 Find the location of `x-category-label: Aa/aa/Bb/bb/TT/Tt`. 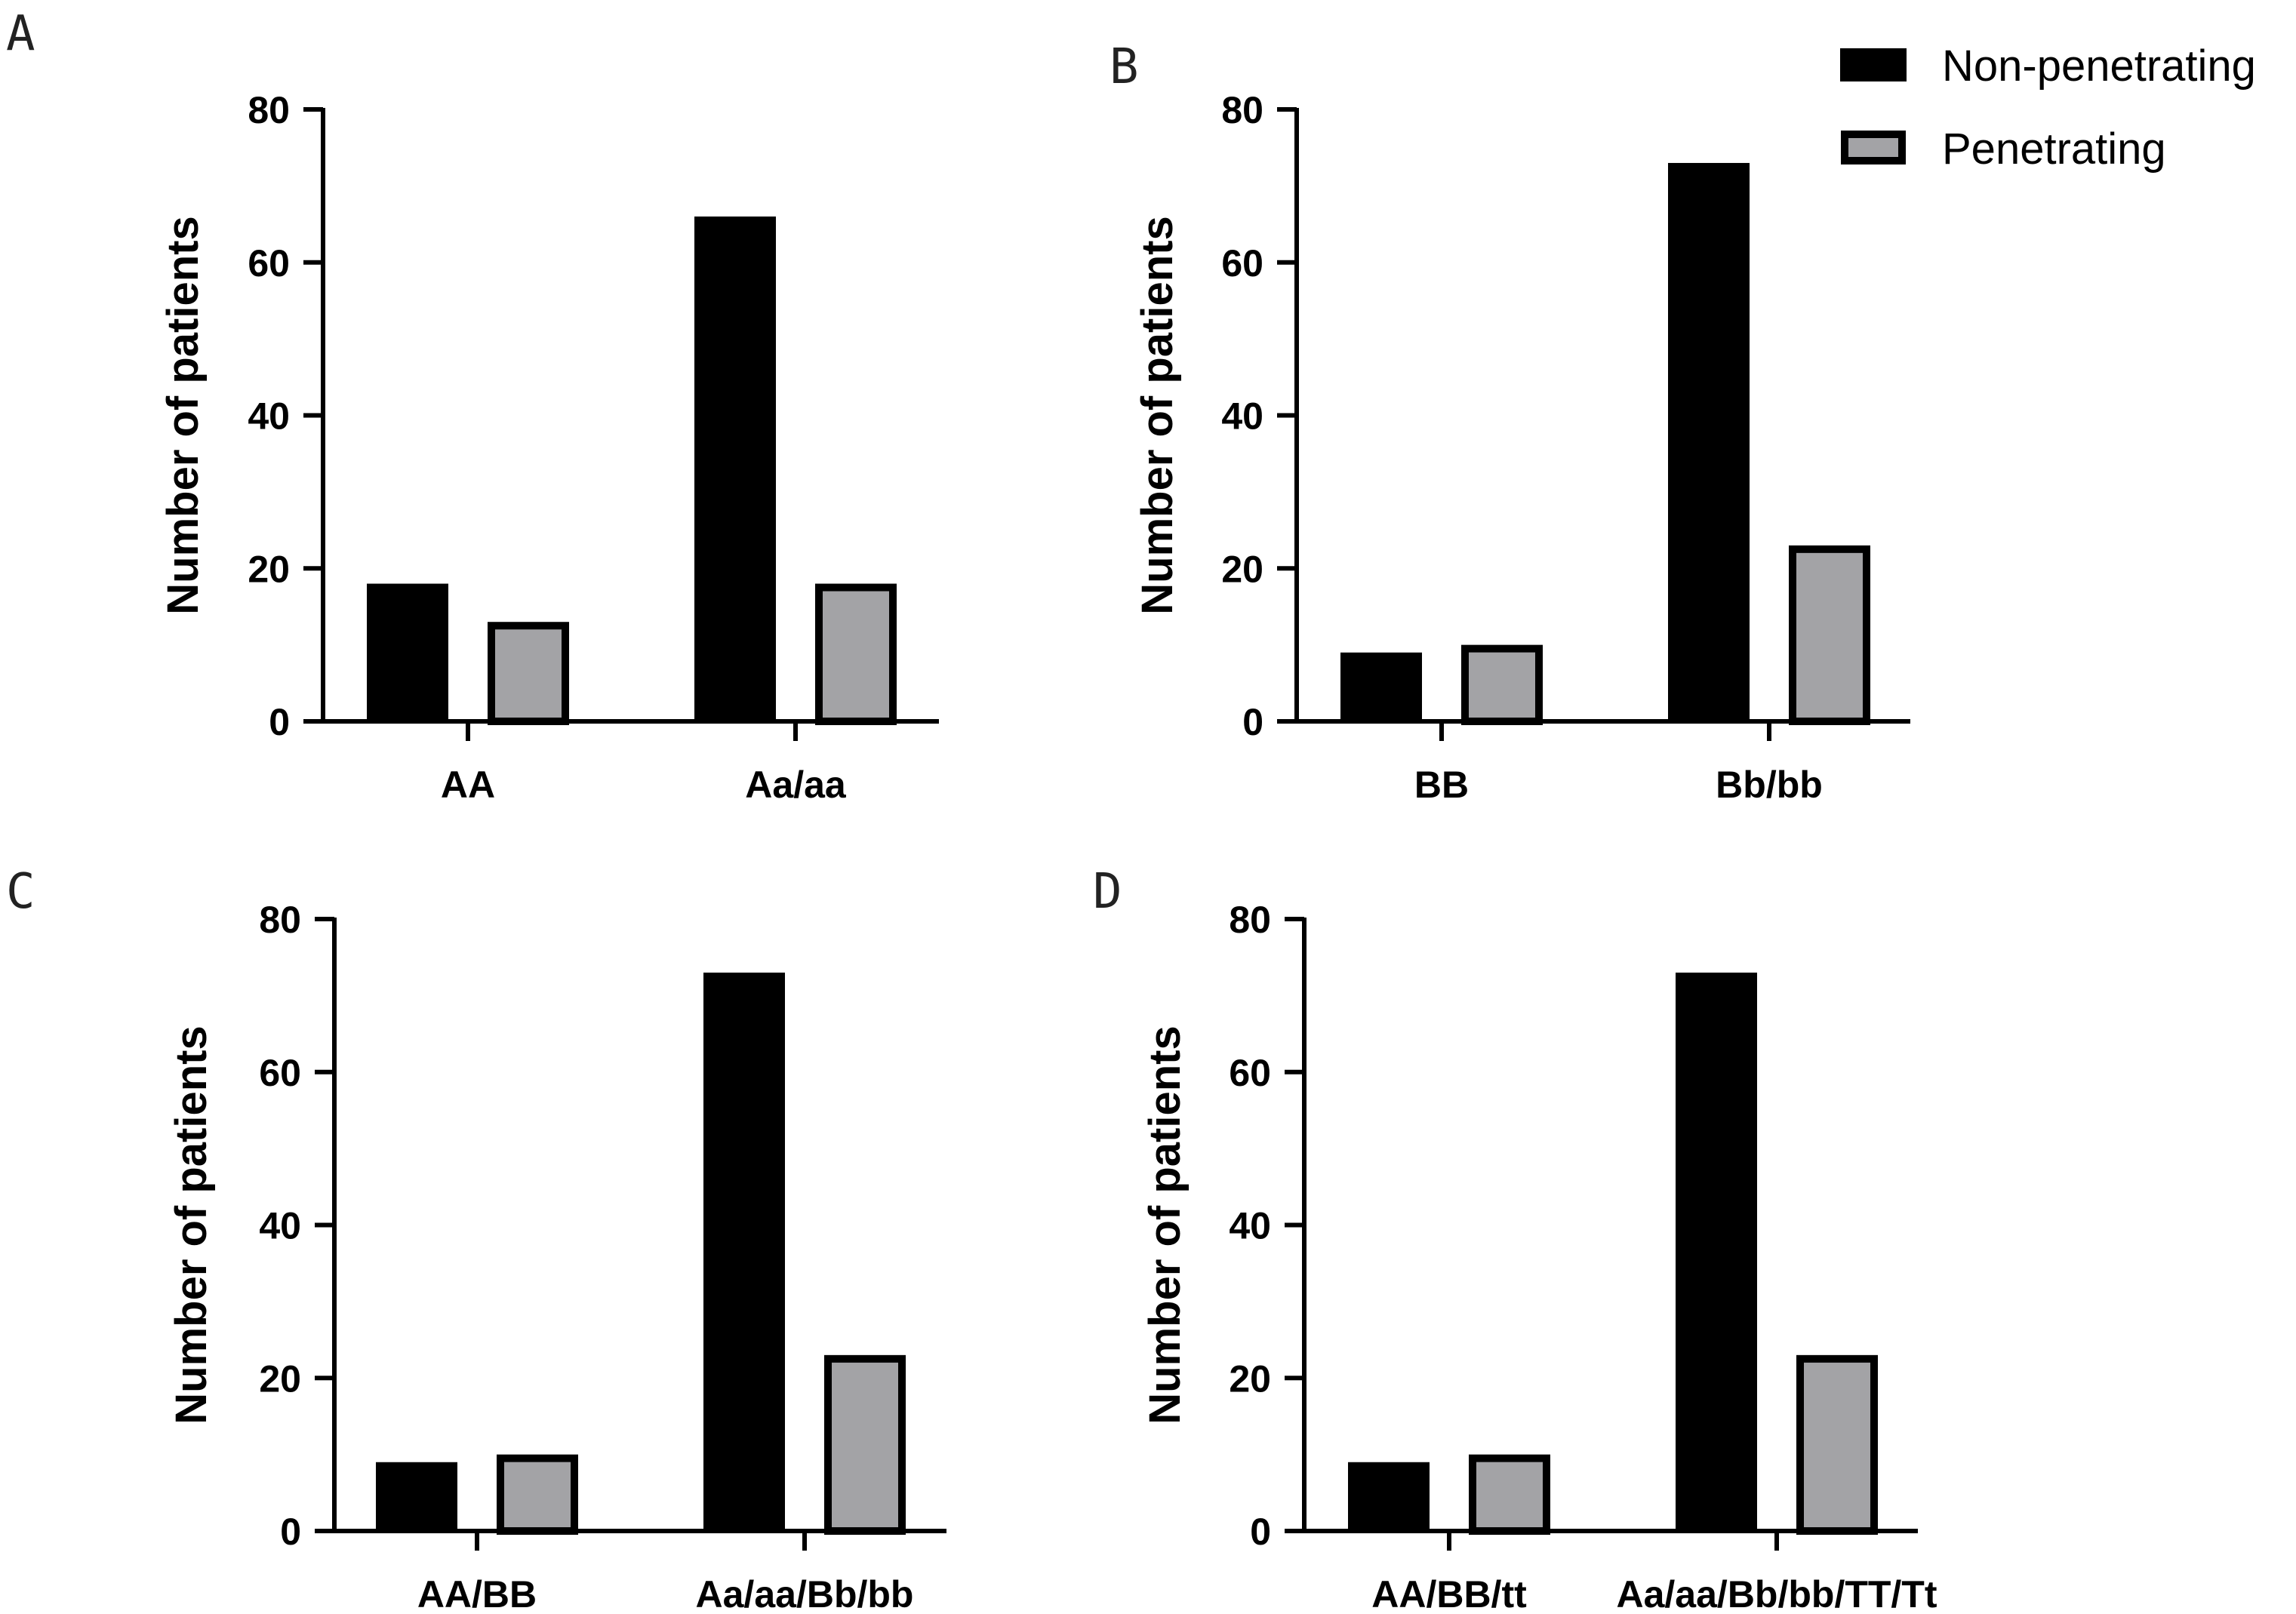

x-category-label: Aa/aa/Bb/bb/TT/Tt is located at coordinates (1777, 1593).